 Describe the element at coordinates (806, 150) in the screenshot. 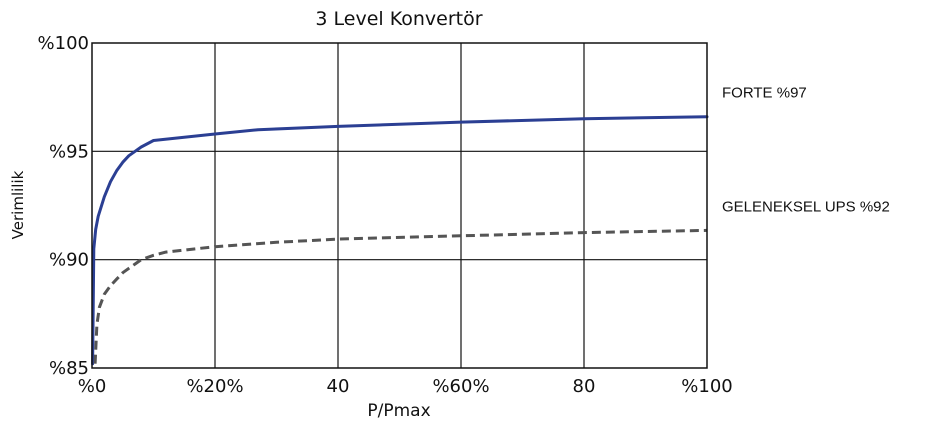

I see `series-labels: FORTE %97 GELENEKSEL UPS %92` at that location.